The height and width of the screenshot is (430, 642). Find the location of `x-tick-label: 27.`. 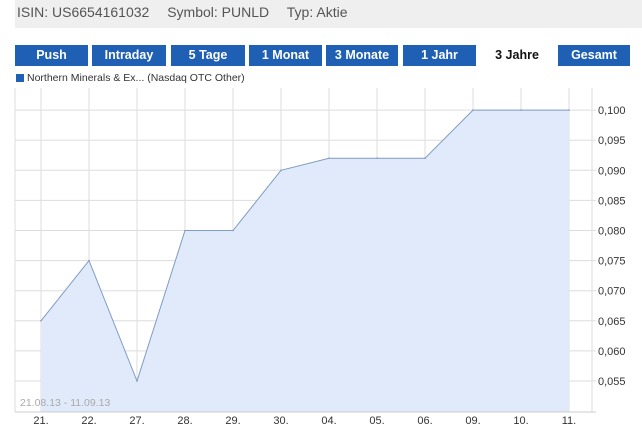

x-tick-label: 27. is located at coordinates (136, 421).